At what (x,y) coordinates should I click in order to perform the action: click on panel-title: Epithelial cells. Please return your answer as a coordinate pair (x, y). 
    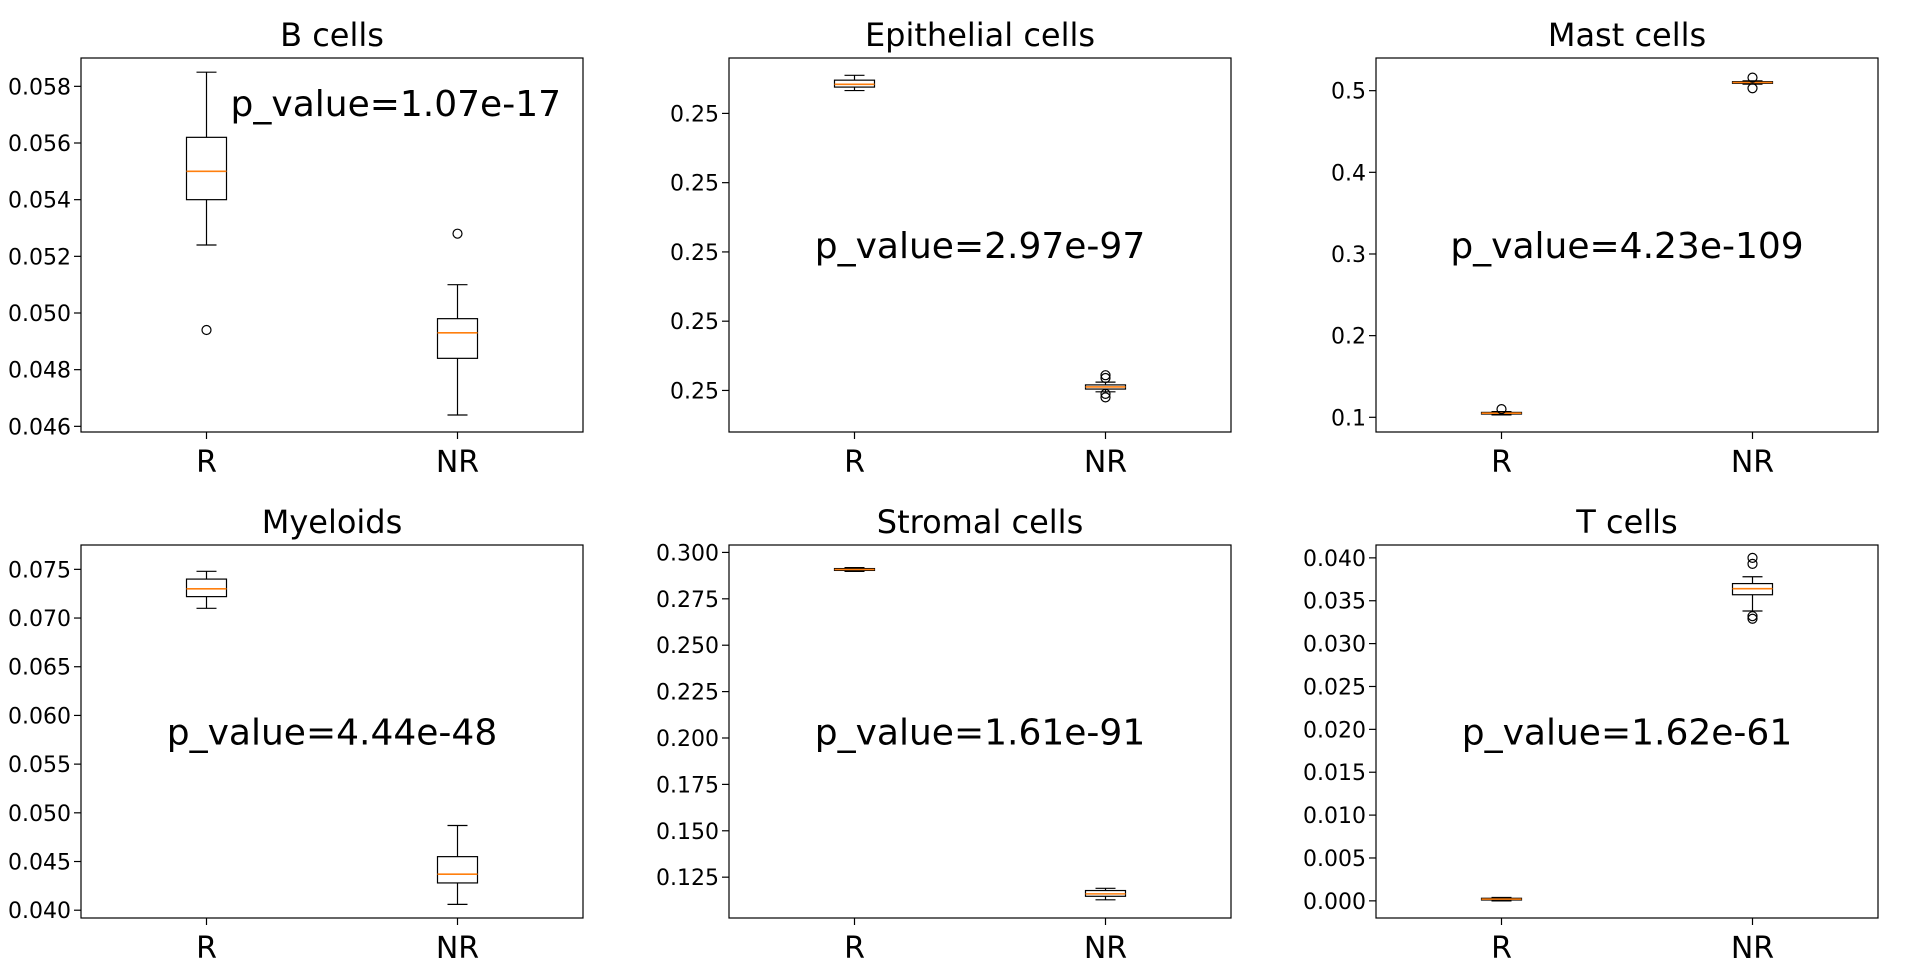
    Looking at the image, I should click on (980, 35).